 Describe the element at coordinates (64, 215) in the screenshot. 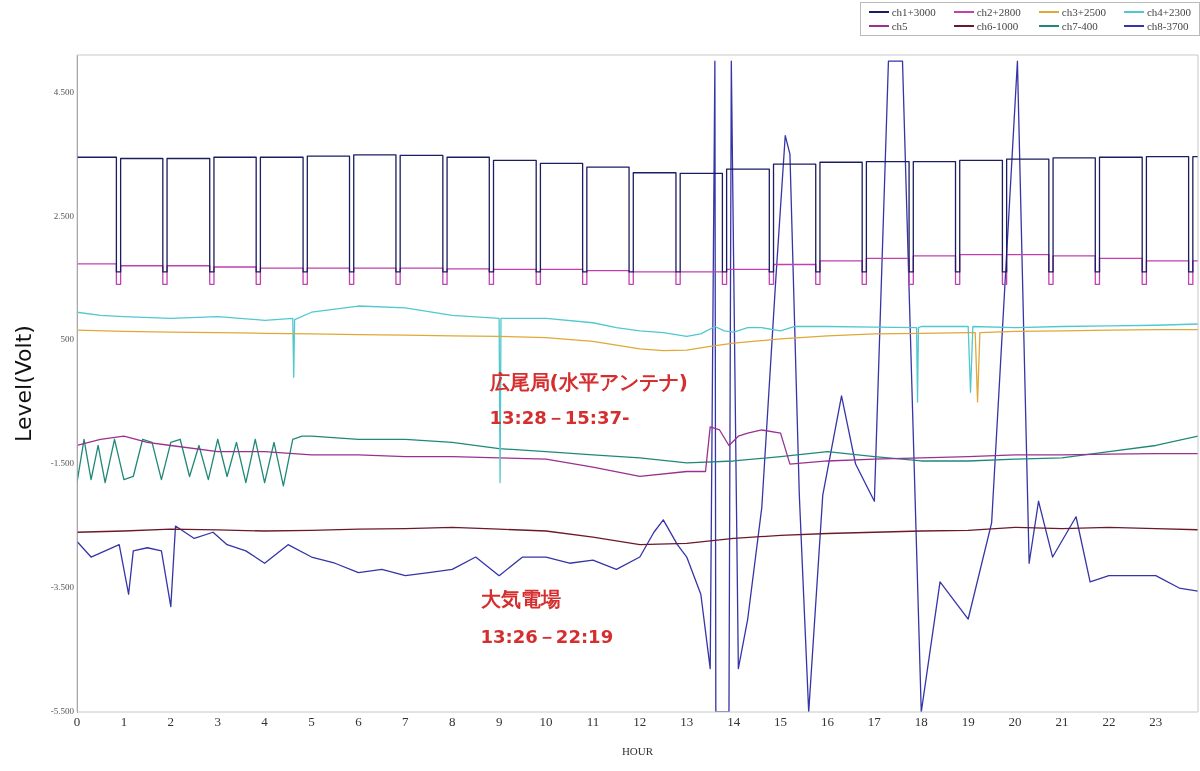

I see `y-tick-label: 2.500` at that location.